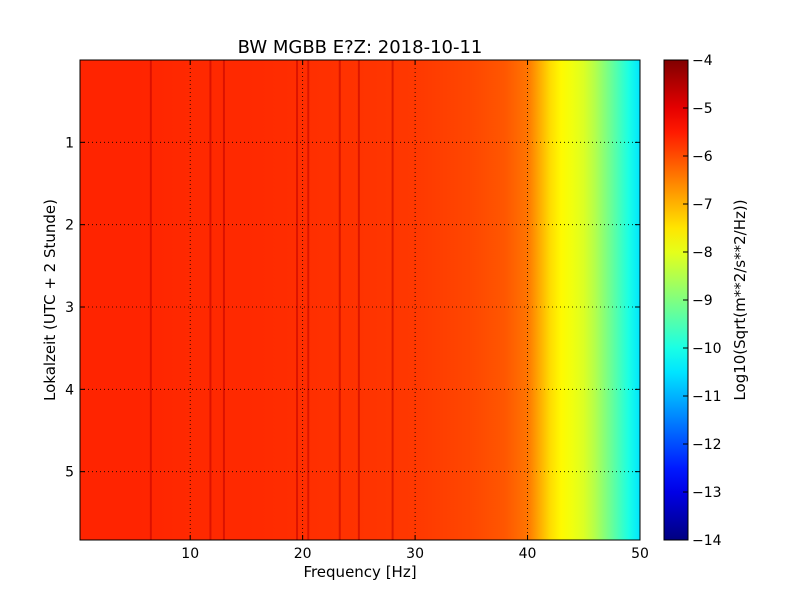  I want to click on chart-title: BW MGBB E?Z: 2018-10-11, so click(360, 47).